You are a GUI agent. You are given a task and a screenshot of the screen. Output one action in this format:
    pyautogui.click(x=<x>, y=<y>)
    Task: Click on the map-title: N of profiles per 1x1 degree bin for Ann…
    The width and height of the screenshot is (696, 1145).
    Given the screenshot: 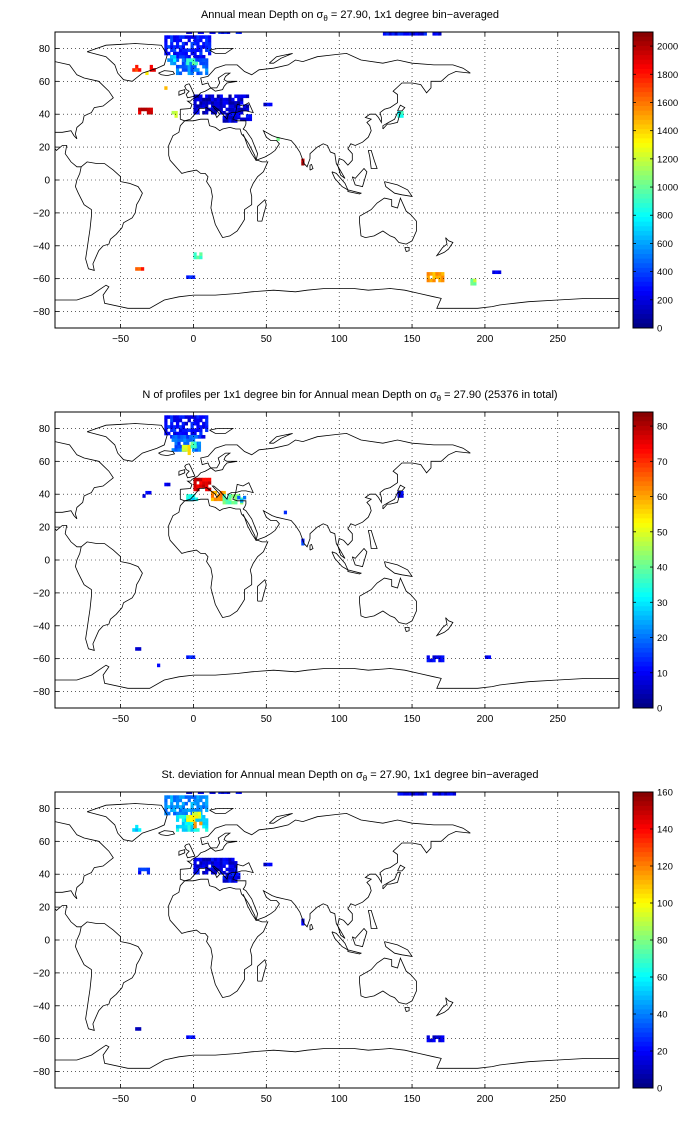 What is the action you would take?
    pyautogui.click(x=349, y=396)
    